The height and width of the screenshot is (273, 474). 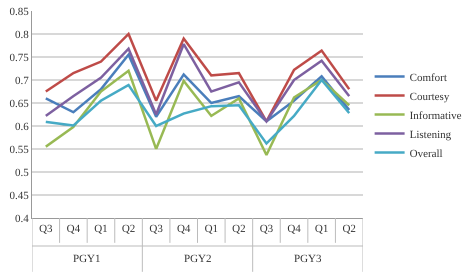 What do you see at coordinates (20, 196) in the screenshot?
I see `y-tick-label: 0.45` at bounding box center [20, 196].